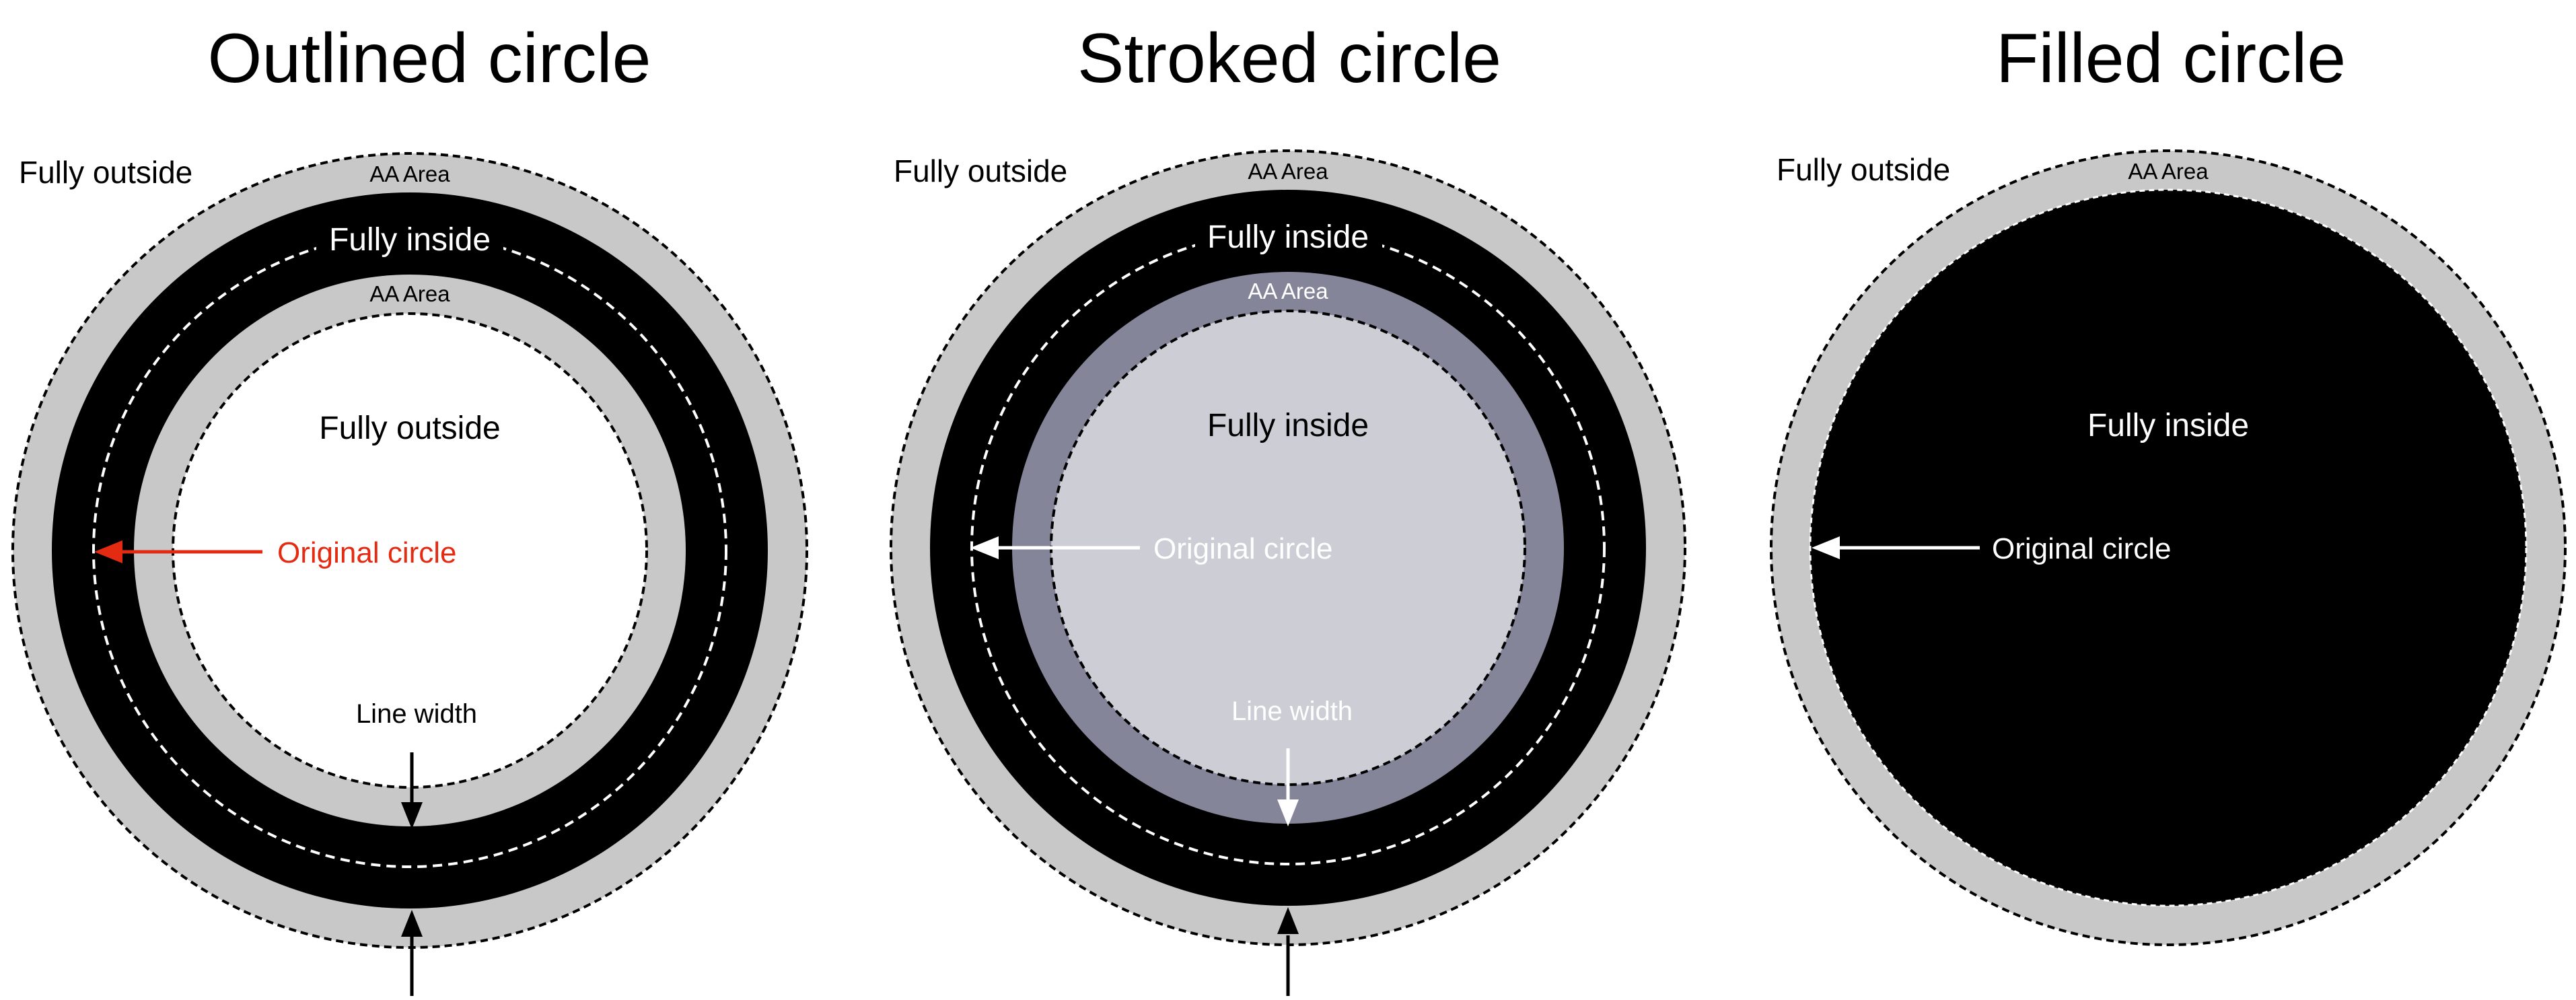  What do you see at coordinates (409, 428) in the screenshot?
I see `label-fully-outside-center: Fully outside` at bounding box center [409, 428].